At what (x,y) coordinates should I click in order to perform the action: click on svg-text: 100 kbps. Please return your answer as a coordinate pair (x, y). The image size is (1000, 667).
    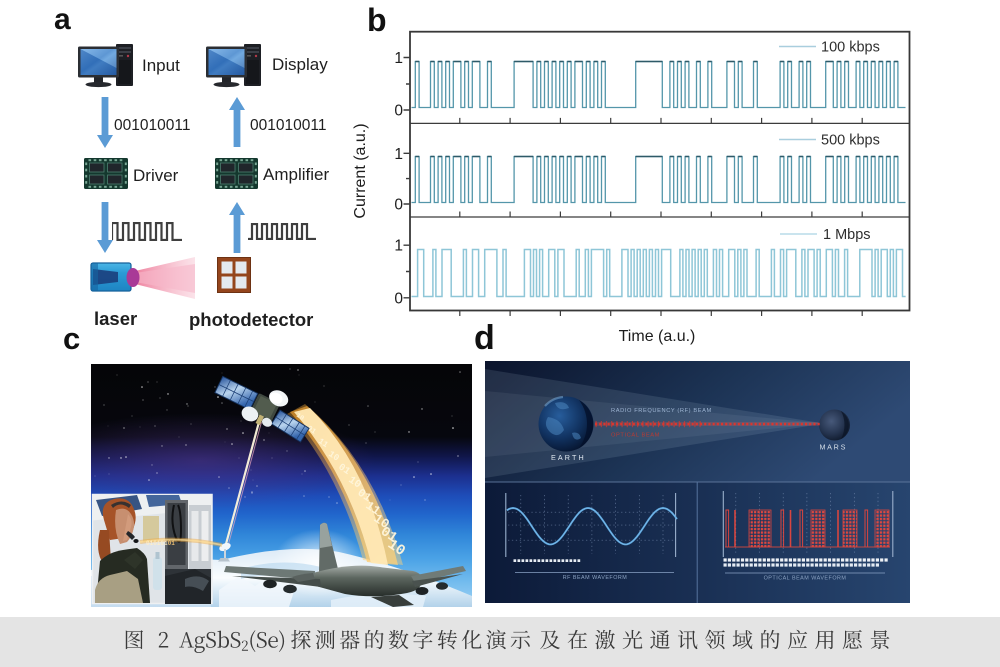
    Looking at the image, I should click on (850, 48).